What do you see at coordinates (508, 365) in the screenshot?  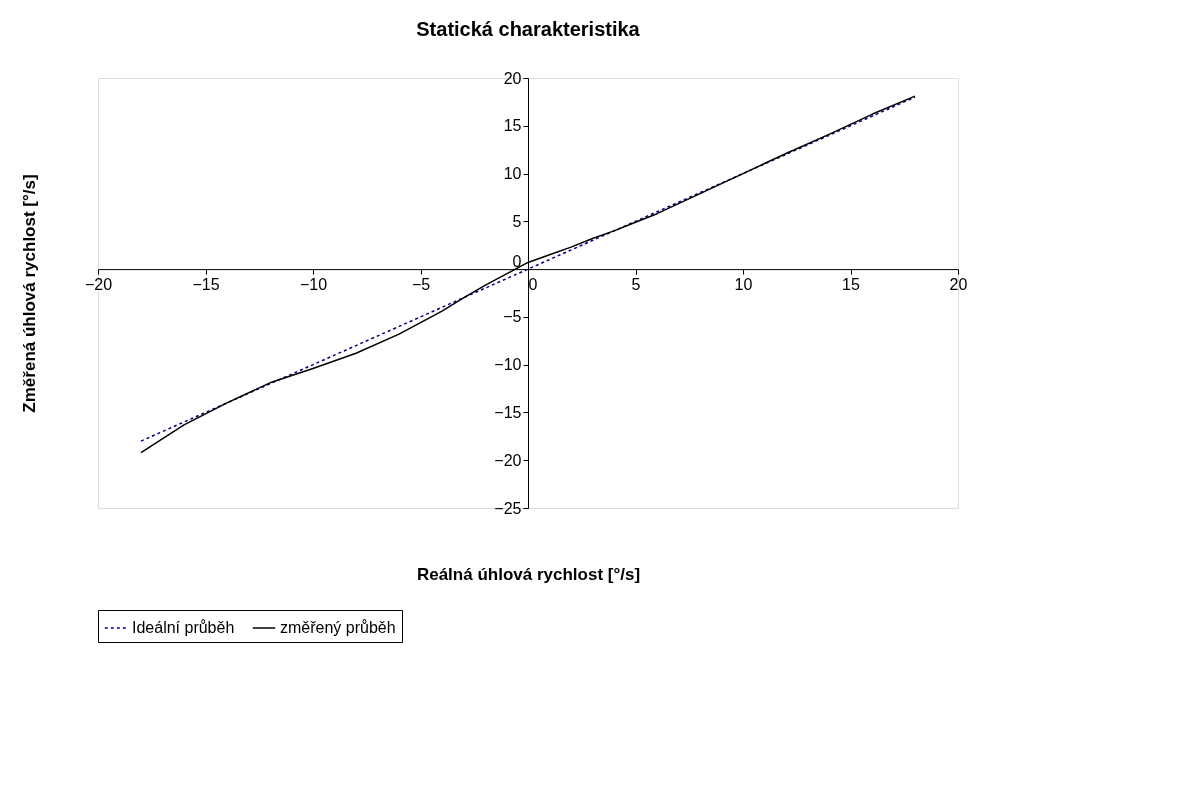 I see `y-tick-label: −10` at bounding box center [508, 365].